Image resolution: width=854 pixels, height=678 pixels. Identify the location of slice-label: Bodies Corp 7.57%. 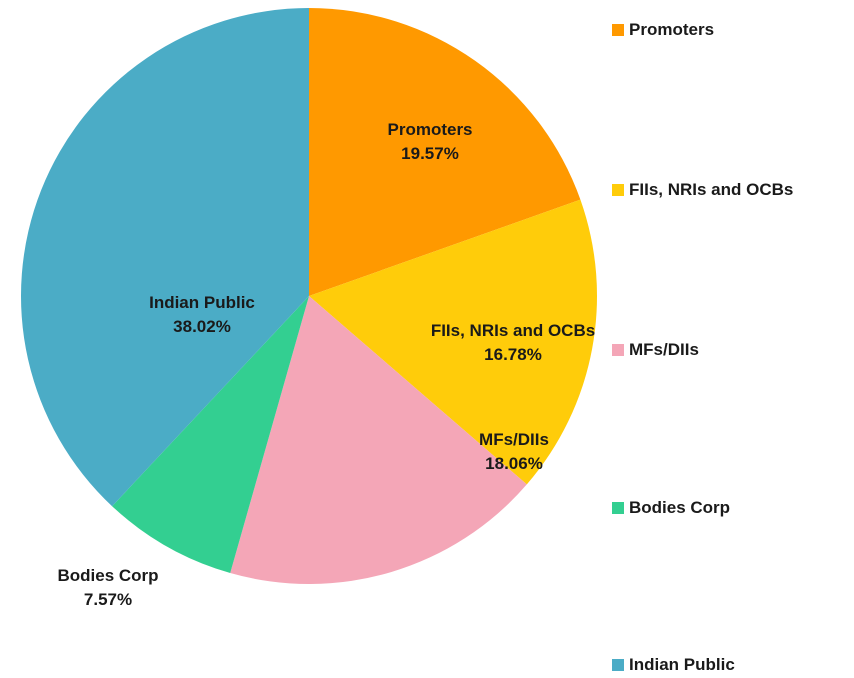
(108, 588).